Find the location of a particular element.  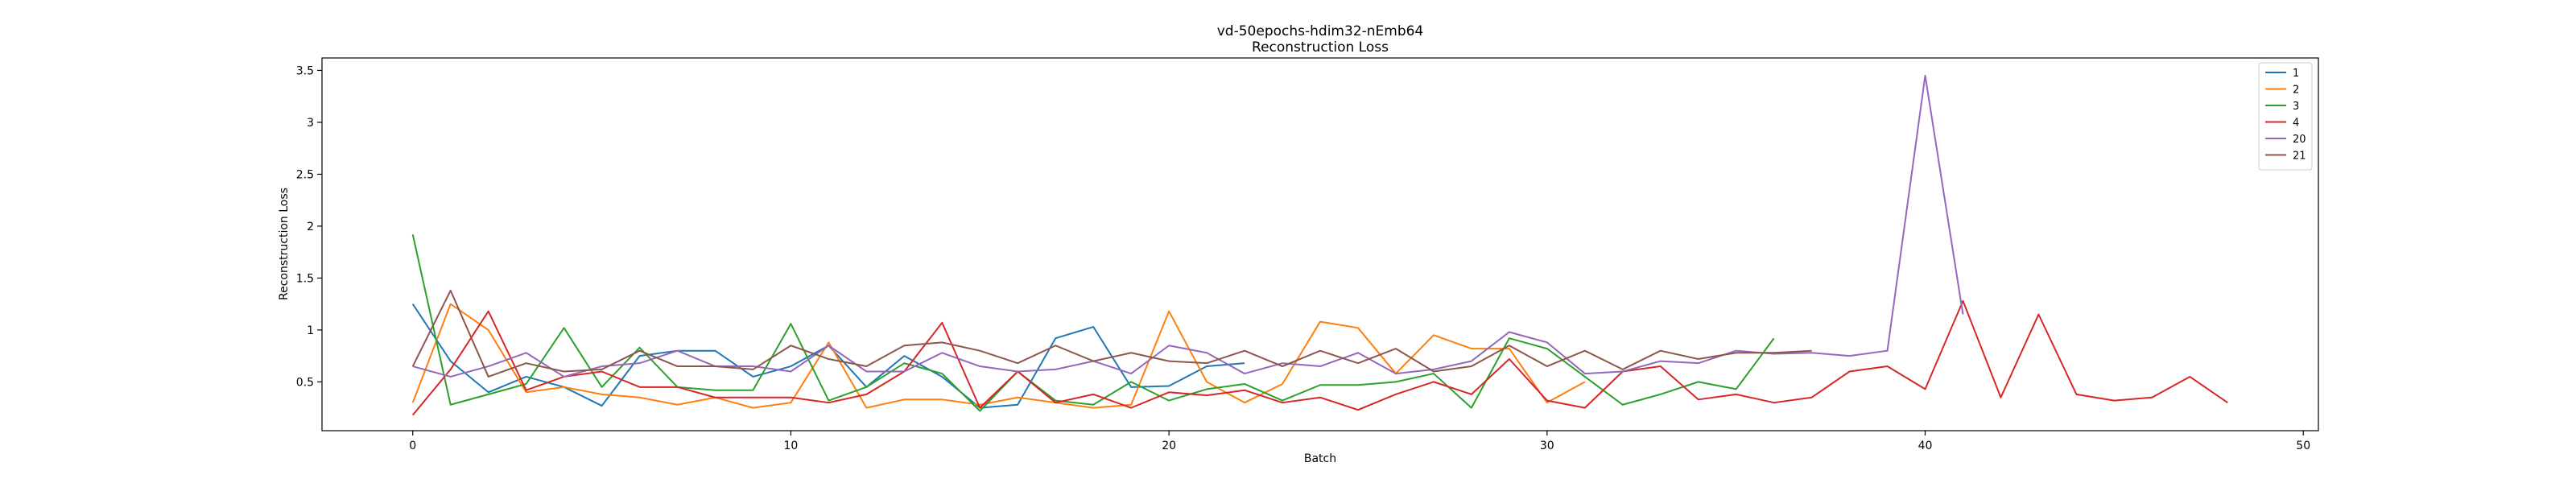

legend-label-2: 2 is located at coordinates (2296, 91).